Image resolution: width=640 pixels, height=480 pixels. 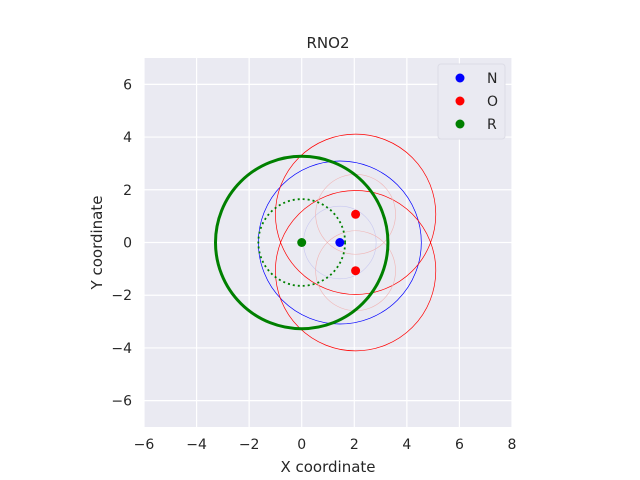 What do you see at coordinates (127, 85) in the screenshot?
I see `y-tick-label: 6` at bounding box center [127, 85].